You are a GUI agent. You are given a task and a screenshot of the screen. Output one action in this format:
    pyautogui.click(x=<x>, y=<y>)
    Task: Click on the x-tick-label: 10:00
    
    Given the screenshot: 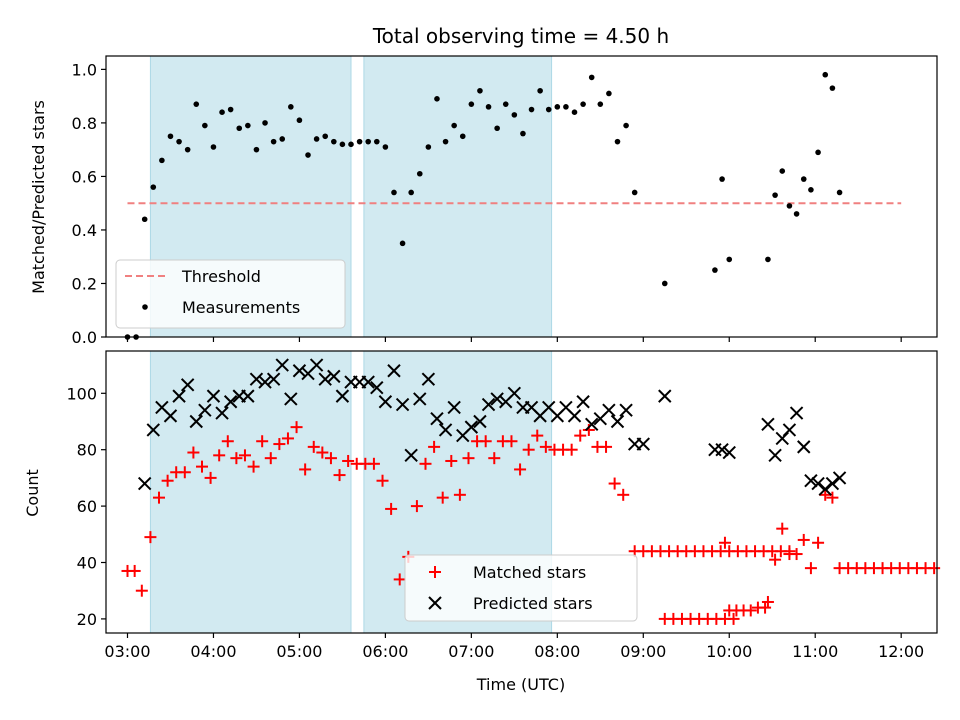 What is the action you would take?
    pyautogui.click(x=729, y=651)
    